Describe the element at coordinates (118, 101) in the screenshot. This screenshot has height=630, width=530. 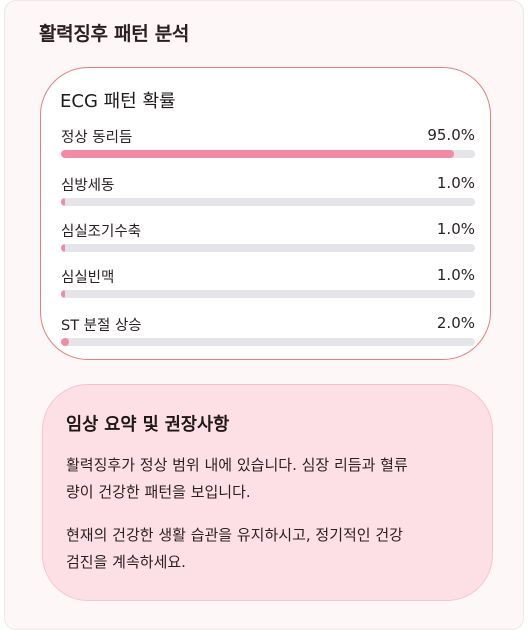
I see `ecg-card-title: ECG 패턴 확률` at that location.